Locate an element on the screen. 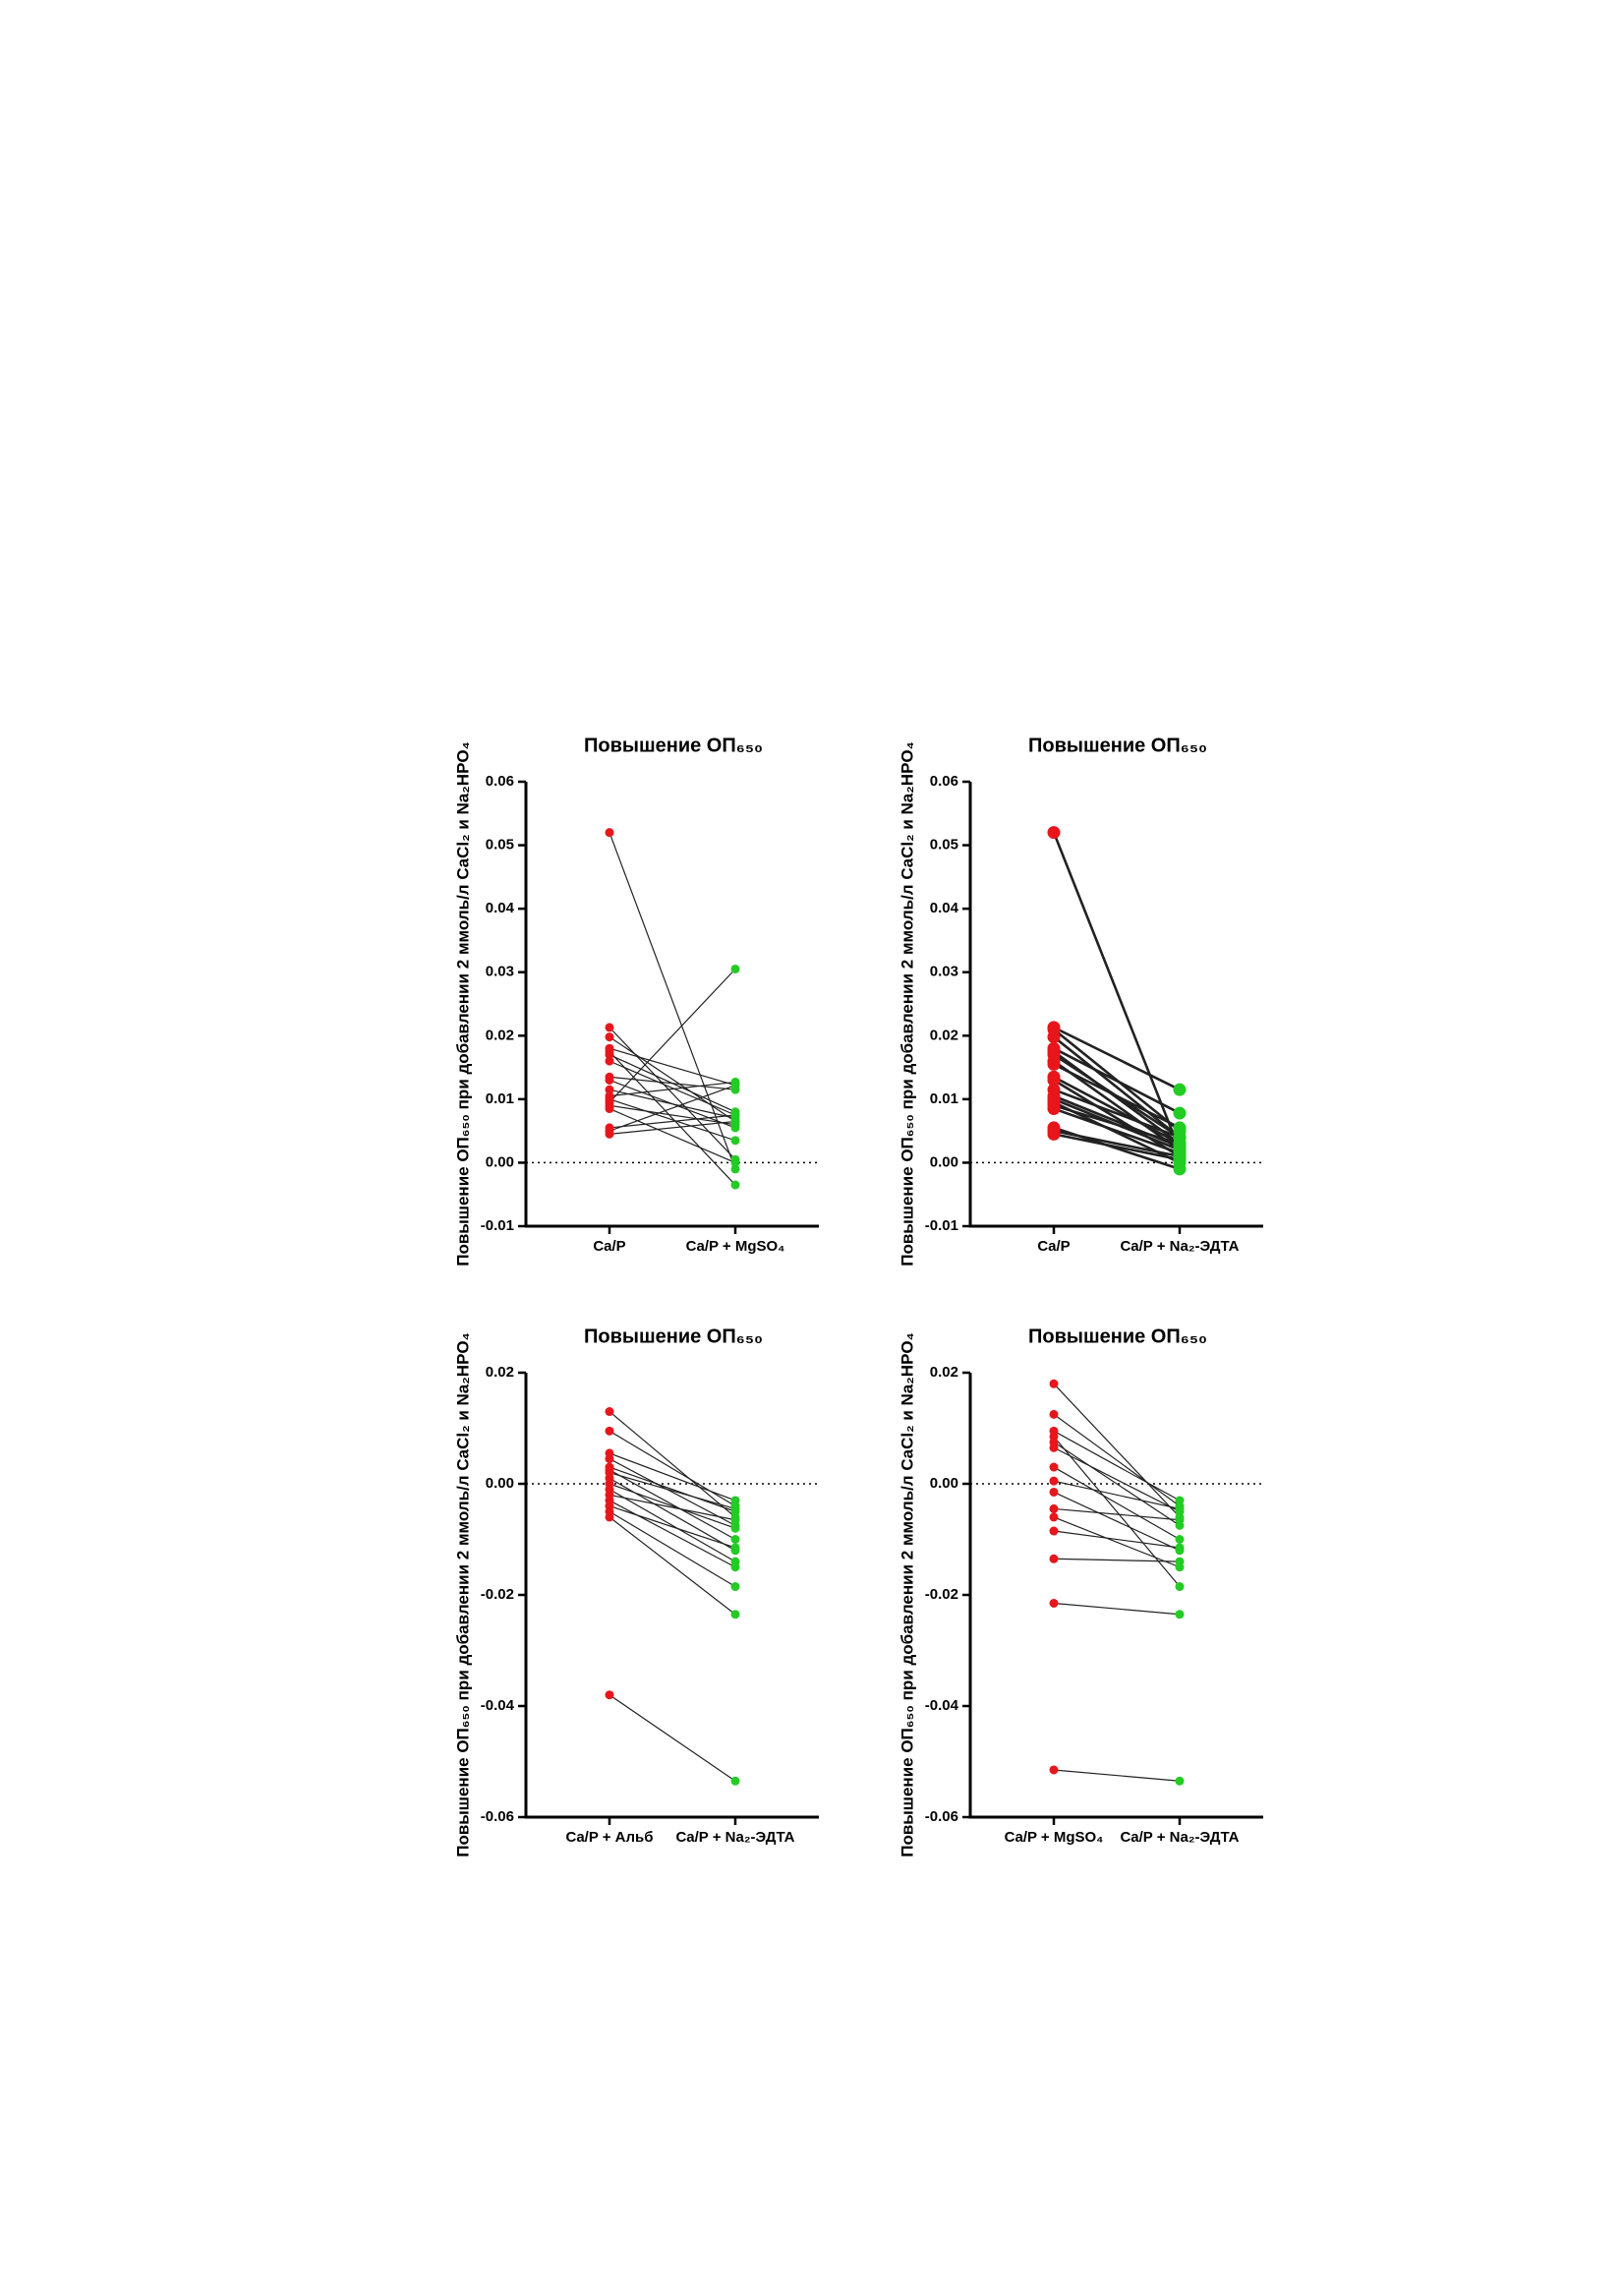  x-tick-label: Ca/P + MgSO₄ is located at coordinates (735, 1246).